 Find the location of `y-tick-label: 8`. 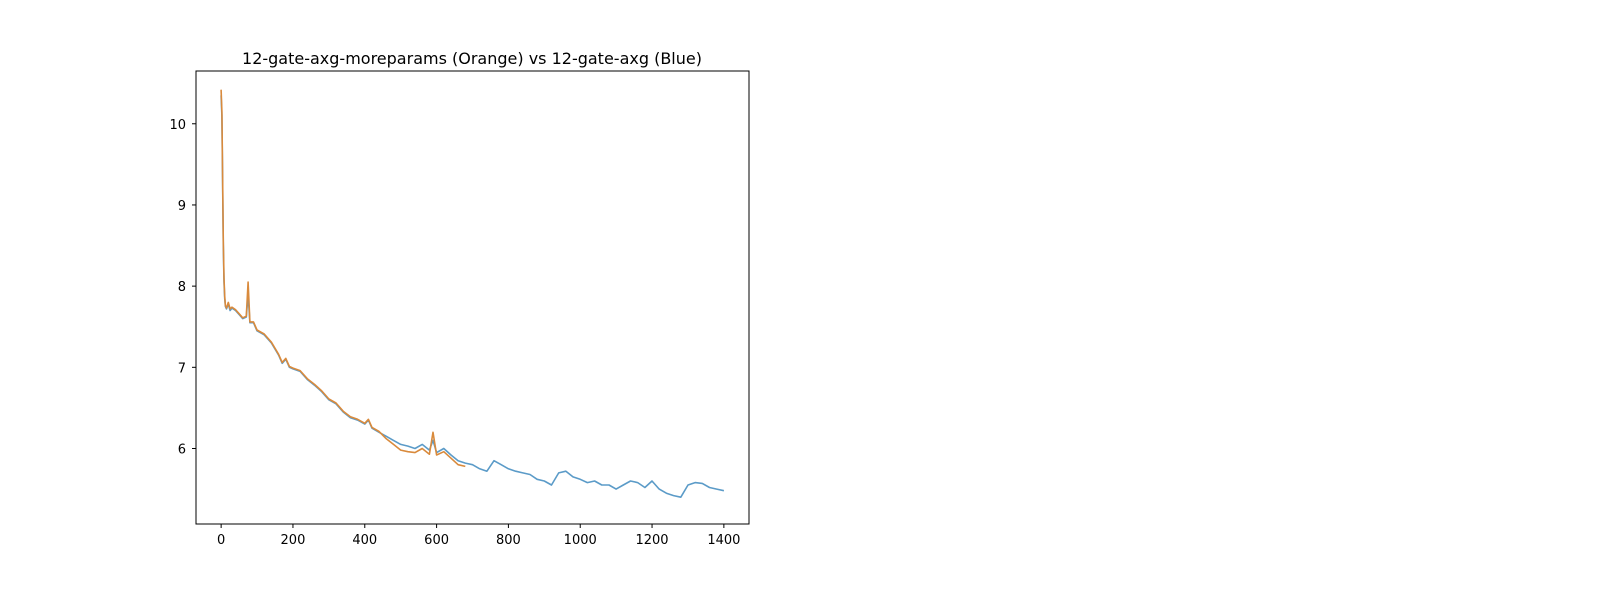

y-tick-label: 8 is located at coordinates (182, 287).